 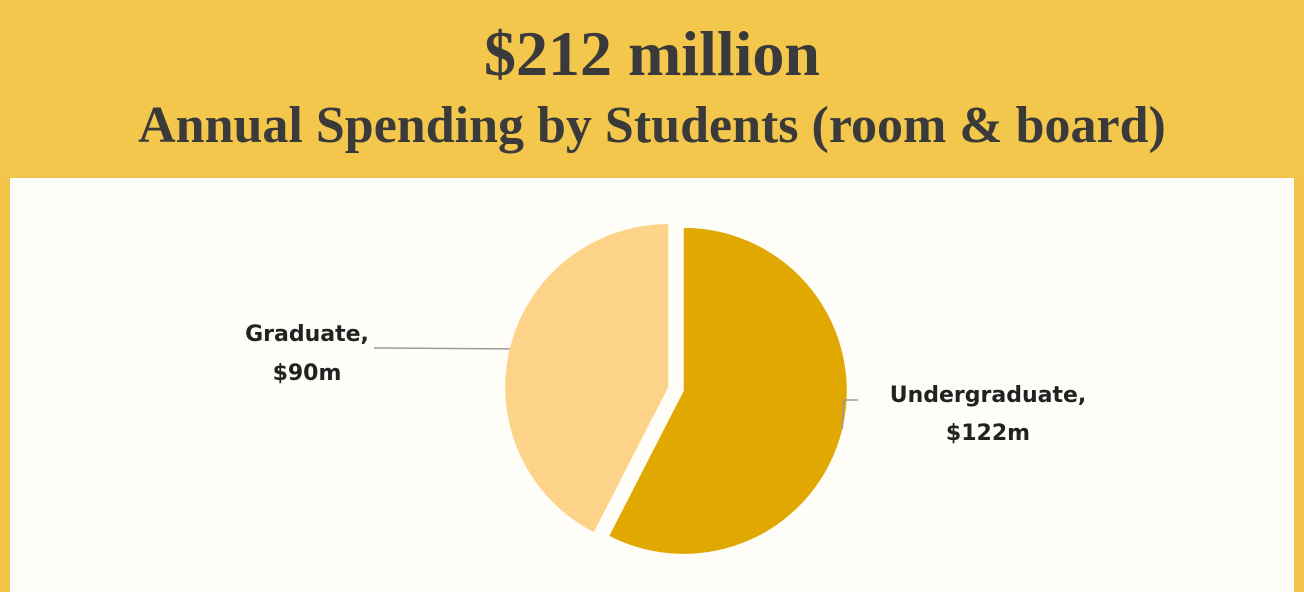 I want to click on undergraduate-label-line1: Undergraduate,, so click(x=988, y=395).